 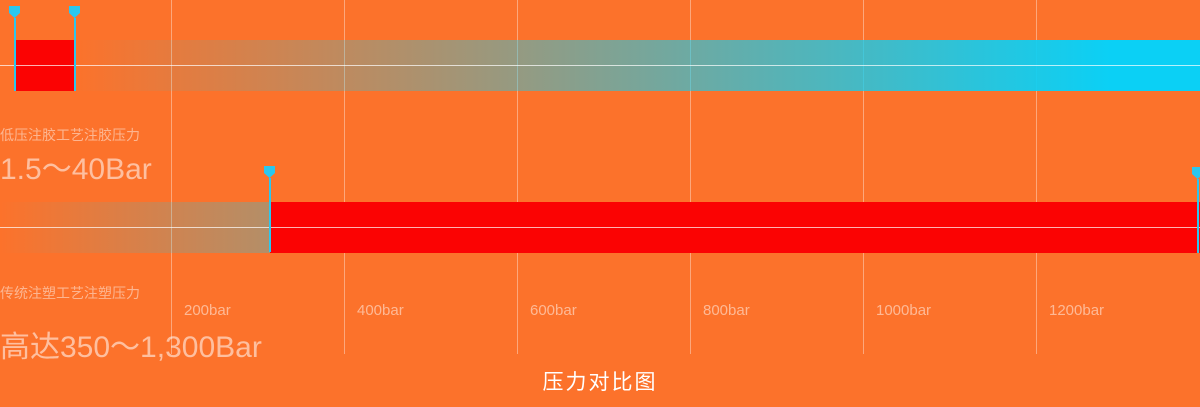 I want to click on range-pin-high-min, so click(x=269, y=209).